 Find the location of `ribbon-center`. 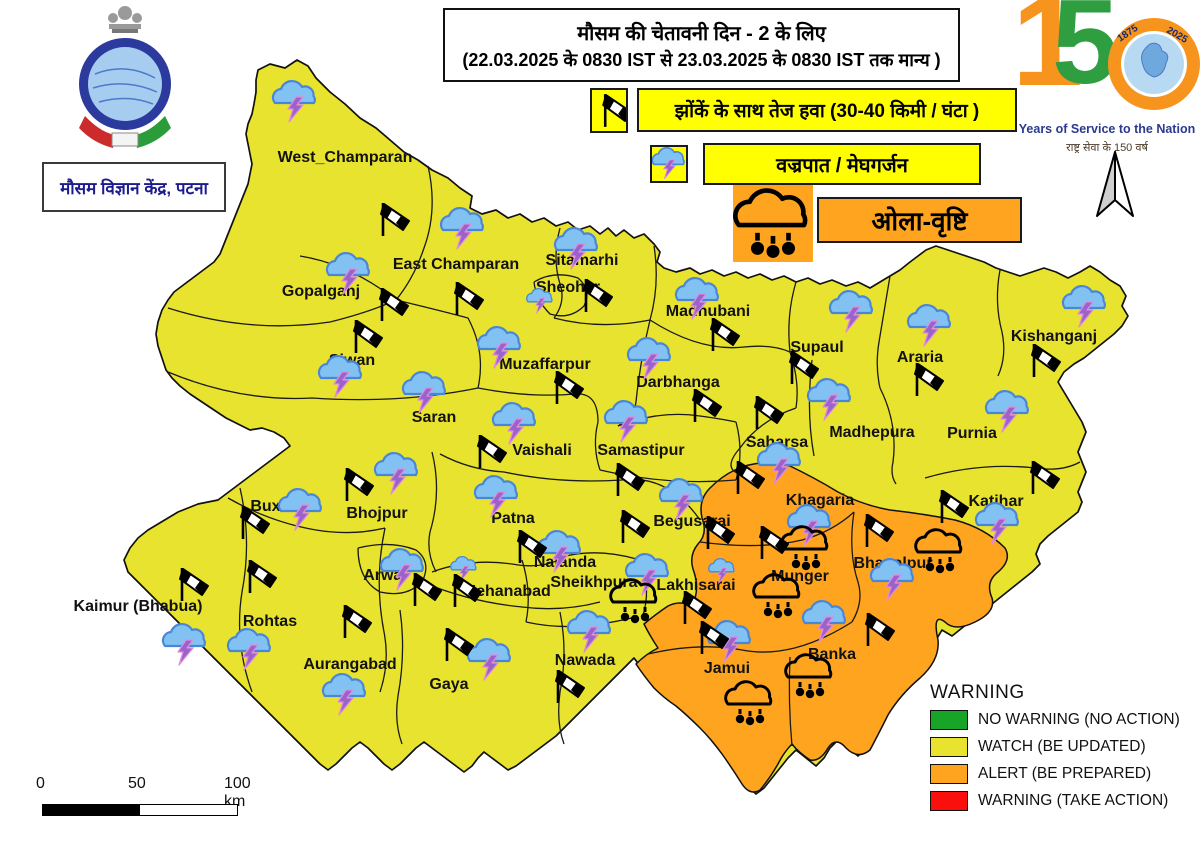

ribbon-center is located at coordinates (125, 139).